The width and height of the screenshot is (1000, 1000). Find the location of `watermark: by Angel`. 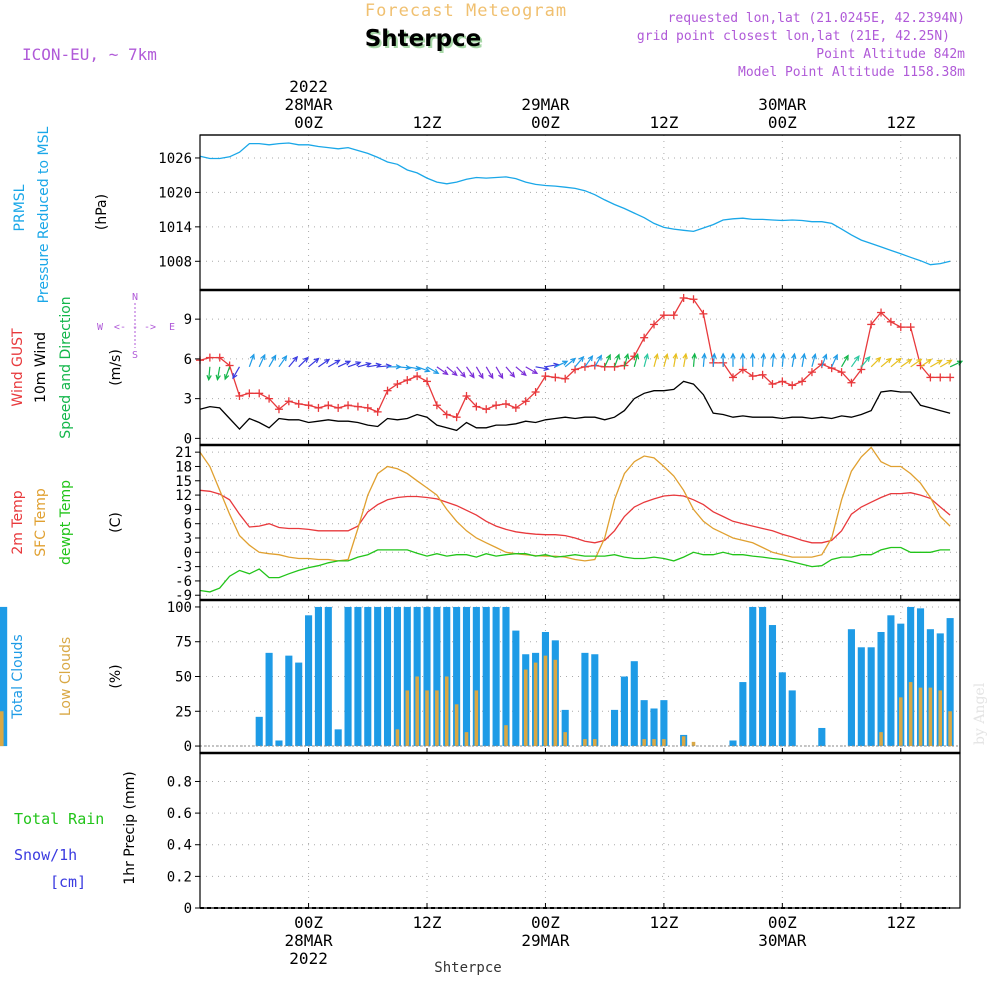

watermark: by Angel is located at coordinates (980, 713).